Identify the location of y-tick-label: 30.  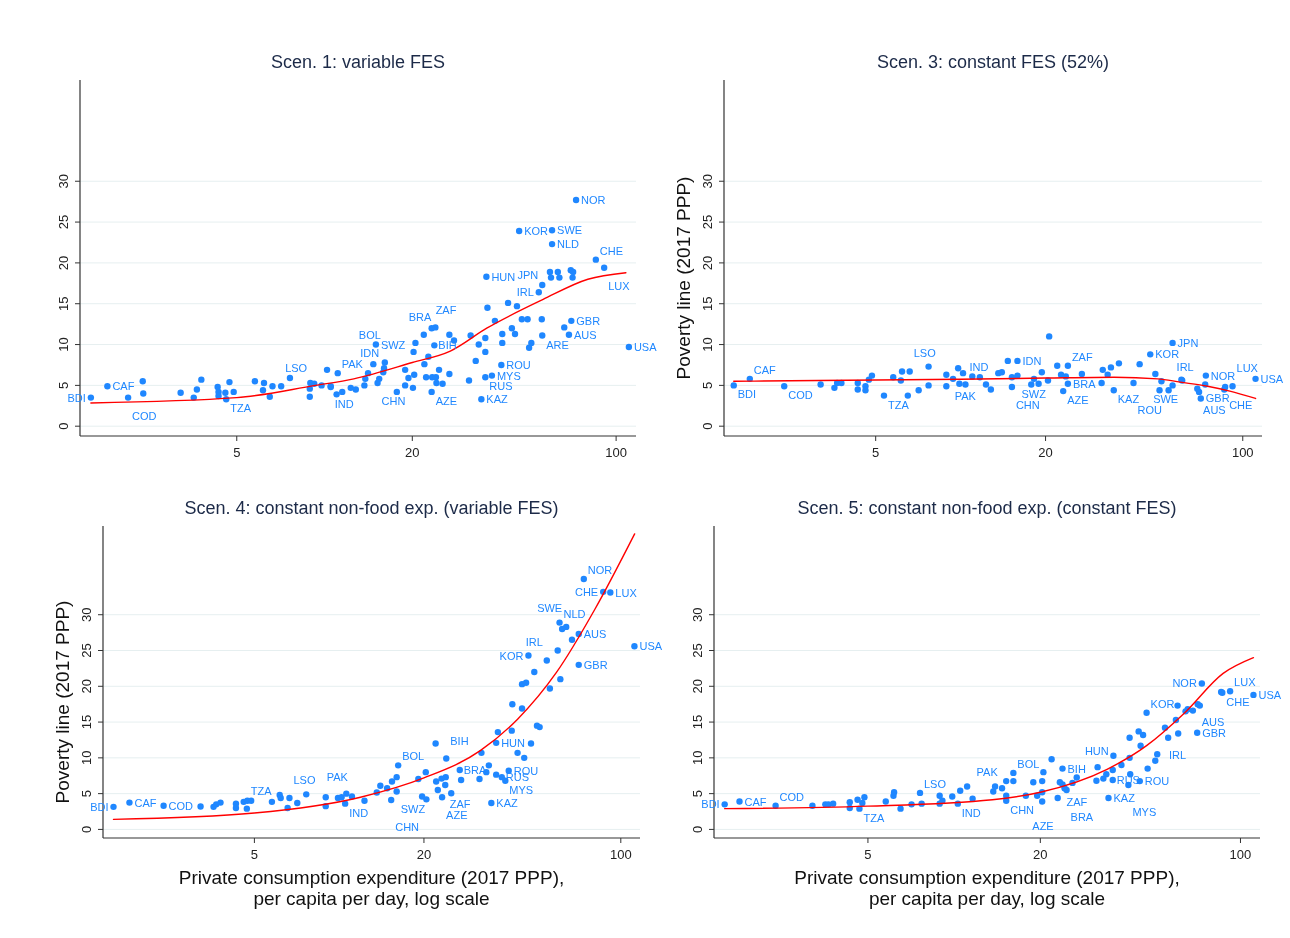
(86, 614).